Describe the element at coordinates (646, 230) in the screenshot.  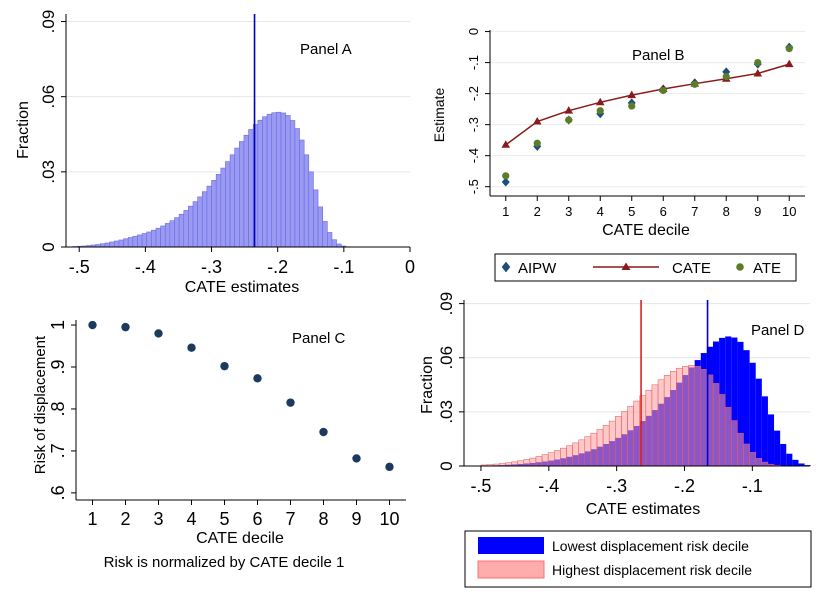
I see `panel-b-xlabel: CATE decile` at that location.